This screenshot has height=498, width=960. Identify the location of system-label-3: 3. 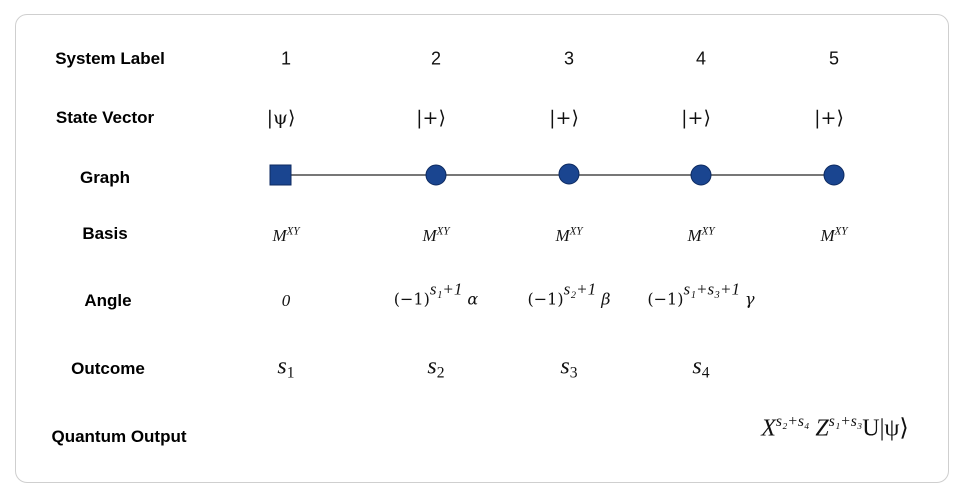
(568, 58).